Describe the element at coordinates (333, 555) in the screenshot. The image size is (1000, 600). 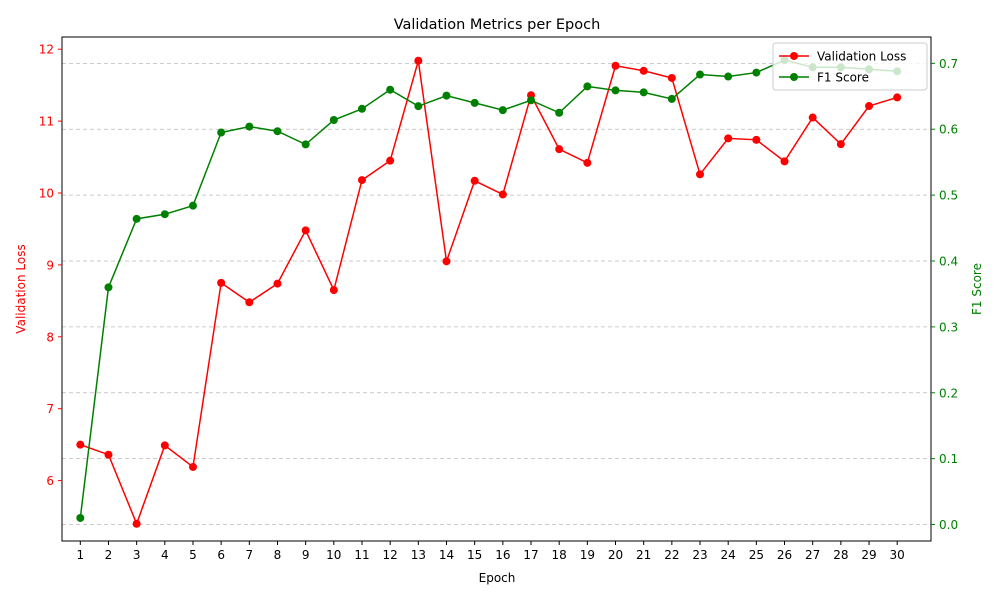
I see `x-tick-label: 10` at that location.